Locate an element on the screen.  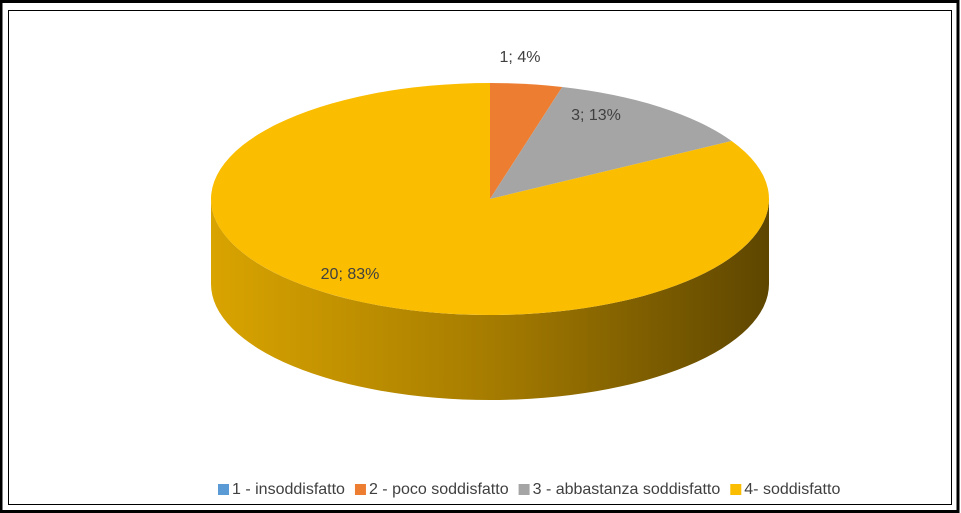
legend-label: 1 - insoddisfatto is located at coordinates (288, 489).